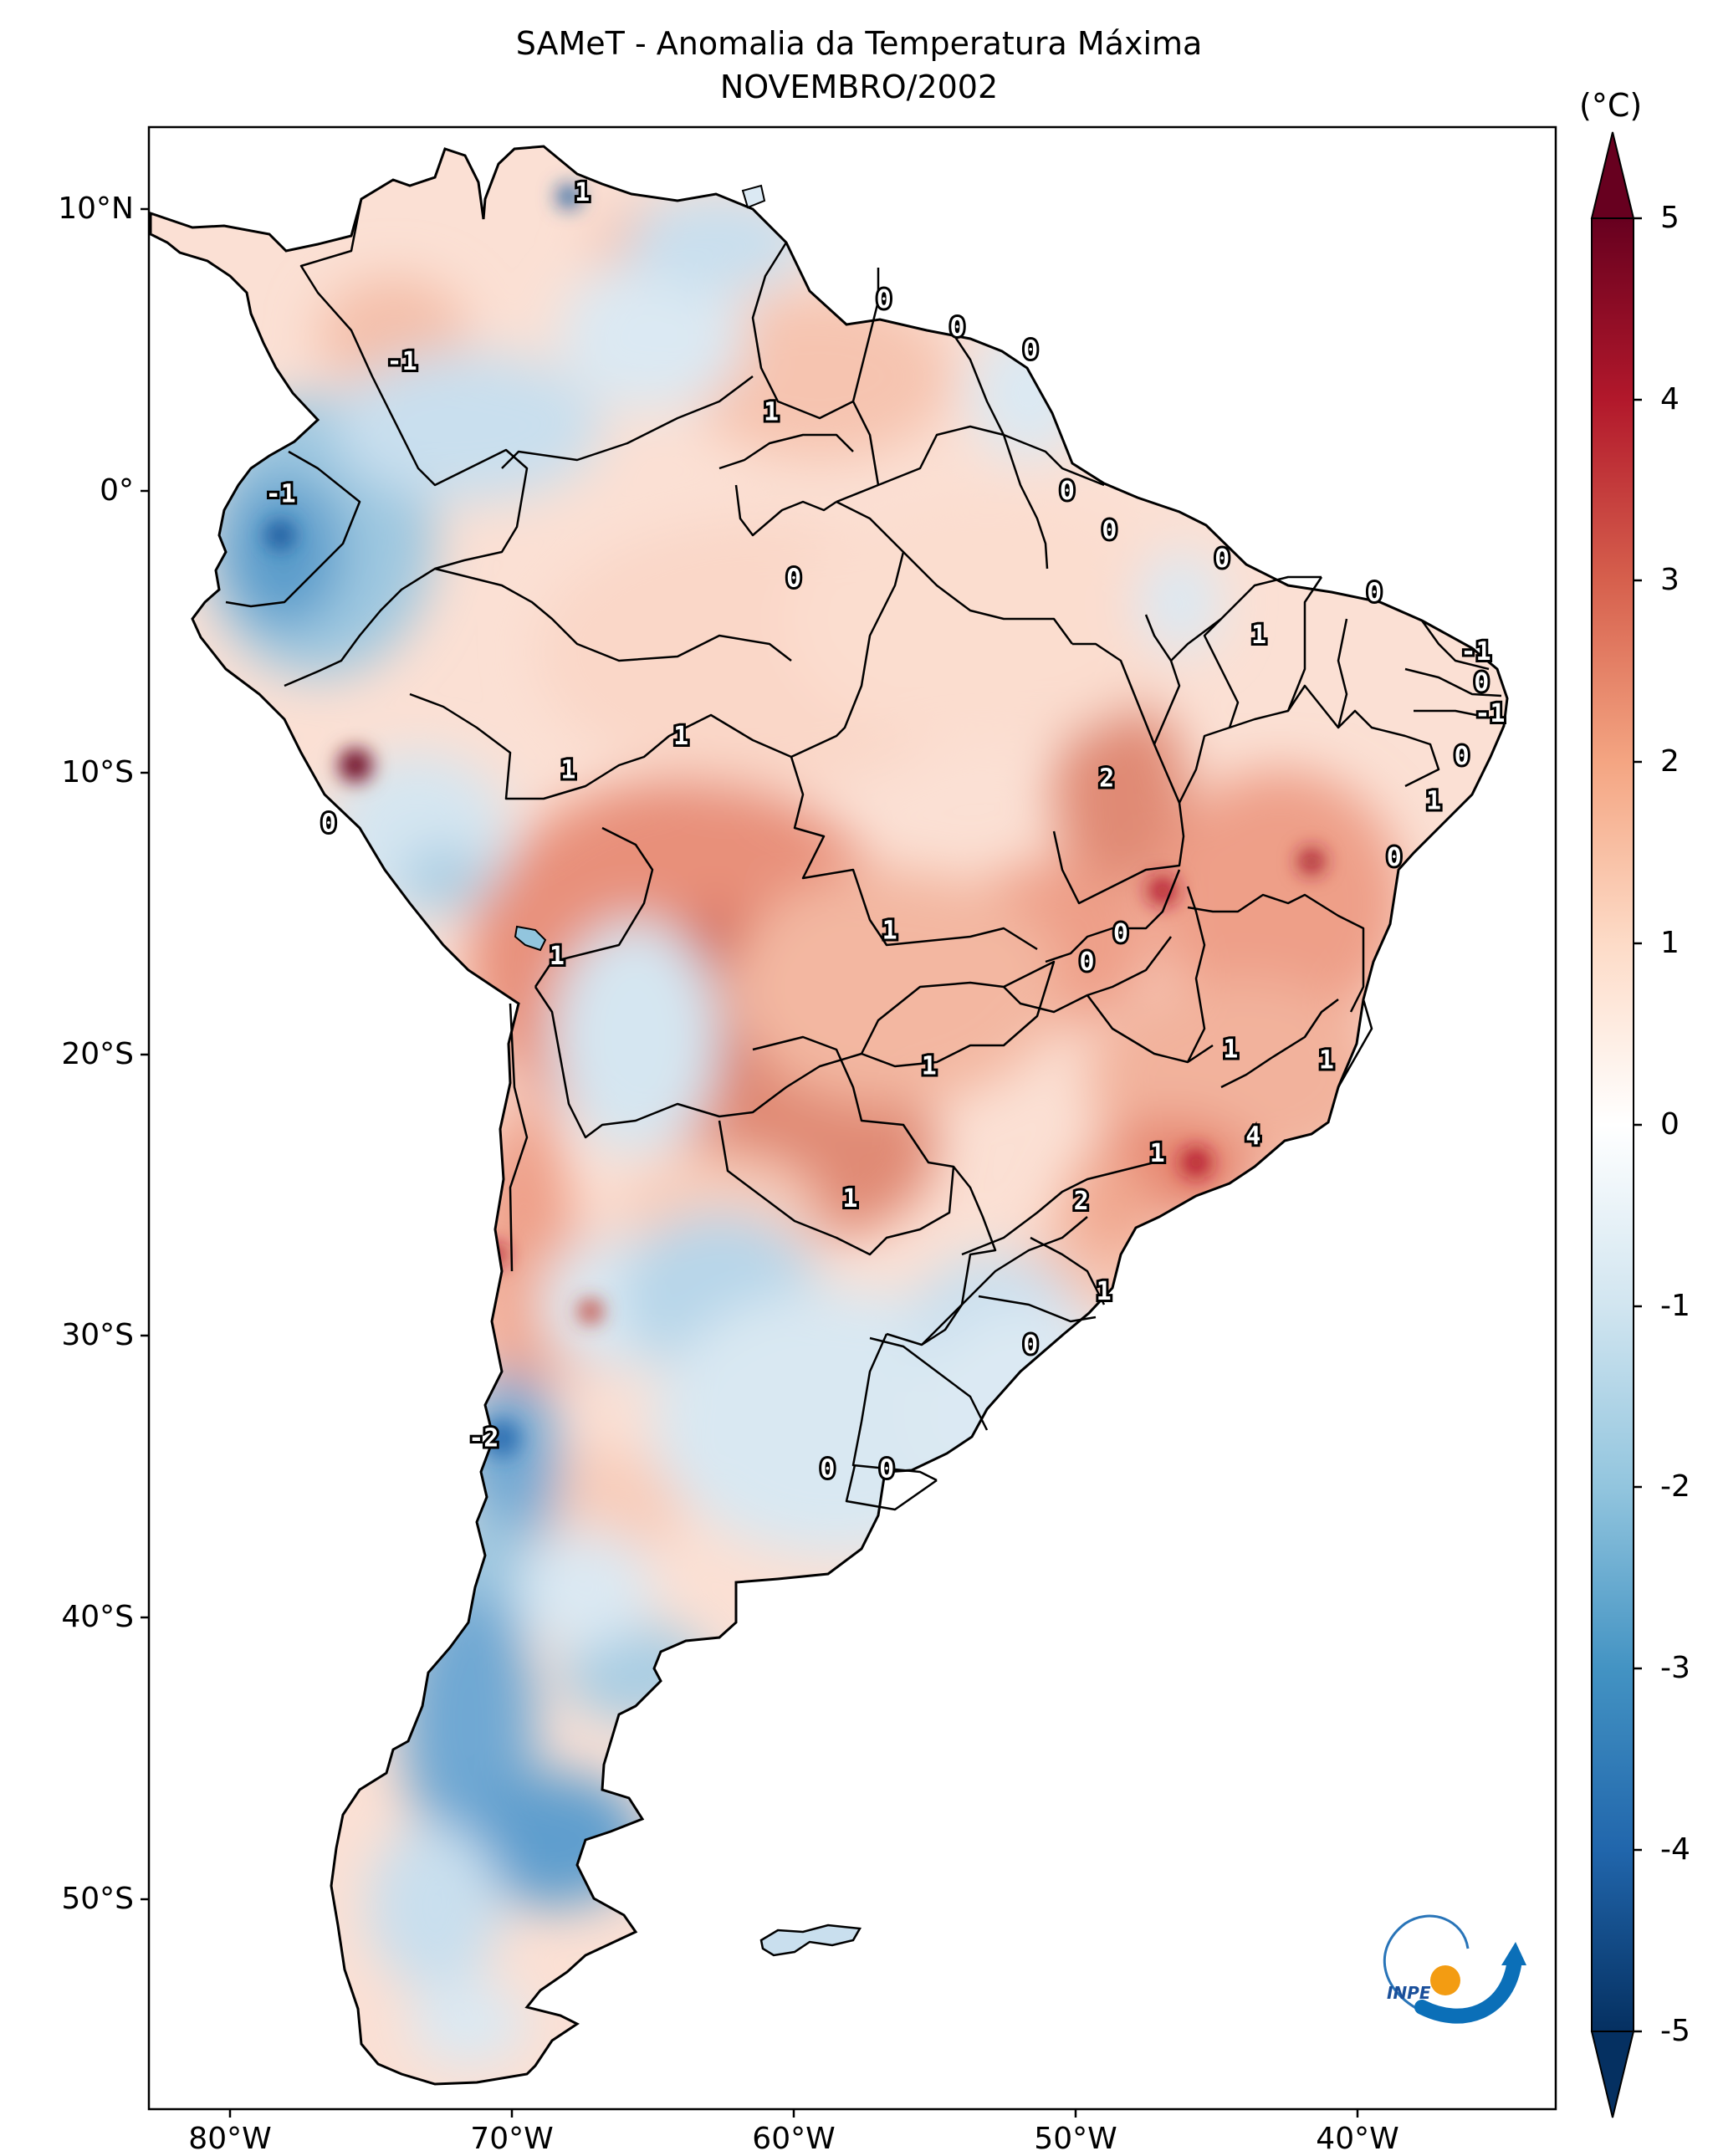 Image resolution: width=1718 pixels, height=2156 pixels. What do you see at coordinates (810, 1940) in the screenshot?
I see `falkland-islands` at bounding box center [810, 1940].